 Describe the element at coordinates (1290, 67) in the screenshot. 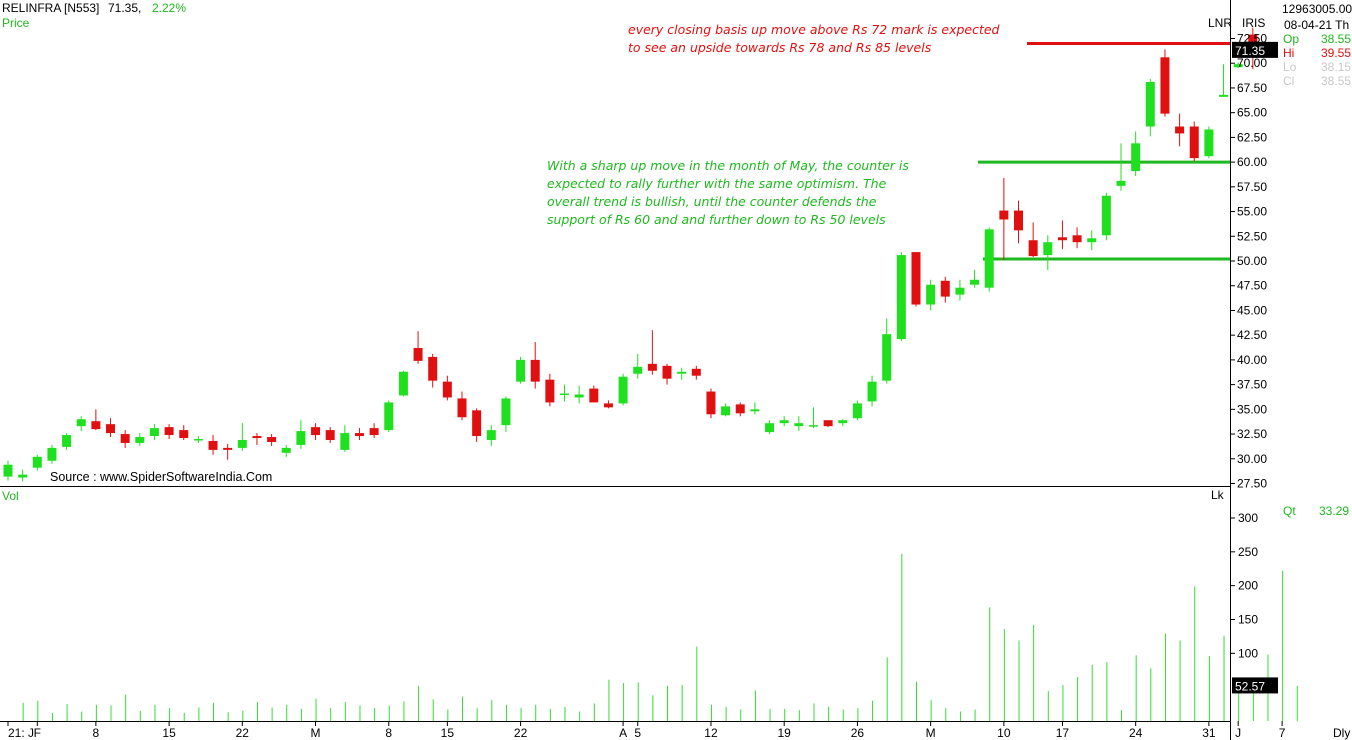

I see `legend-low-label: Lo` at that location.